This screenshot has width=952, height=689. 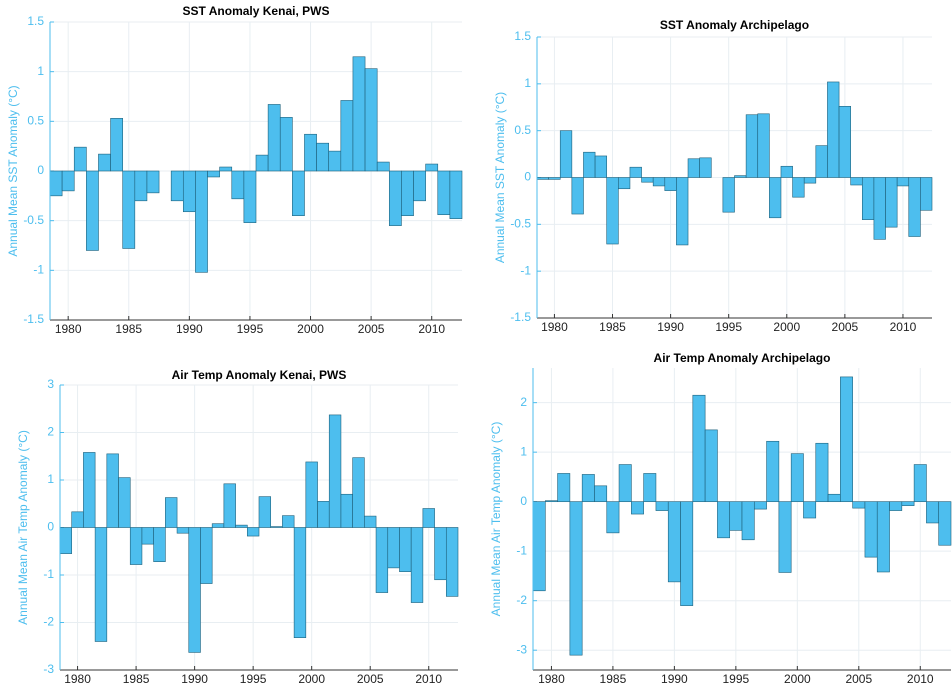 I want to click on x-tick-label: 1985, so click(x=612, y=327).